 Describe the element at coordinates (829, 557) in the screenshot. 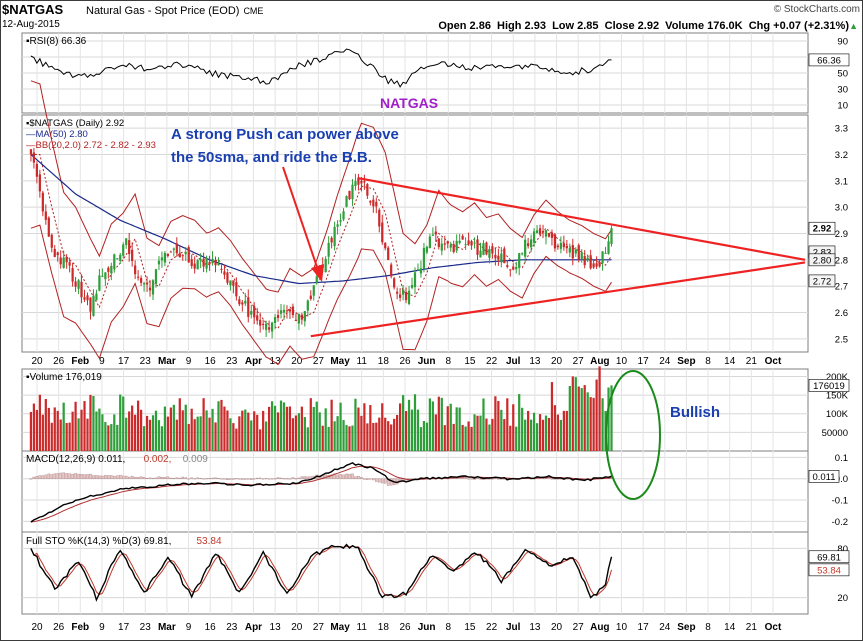

I see `sto-k-value-box` at that location.